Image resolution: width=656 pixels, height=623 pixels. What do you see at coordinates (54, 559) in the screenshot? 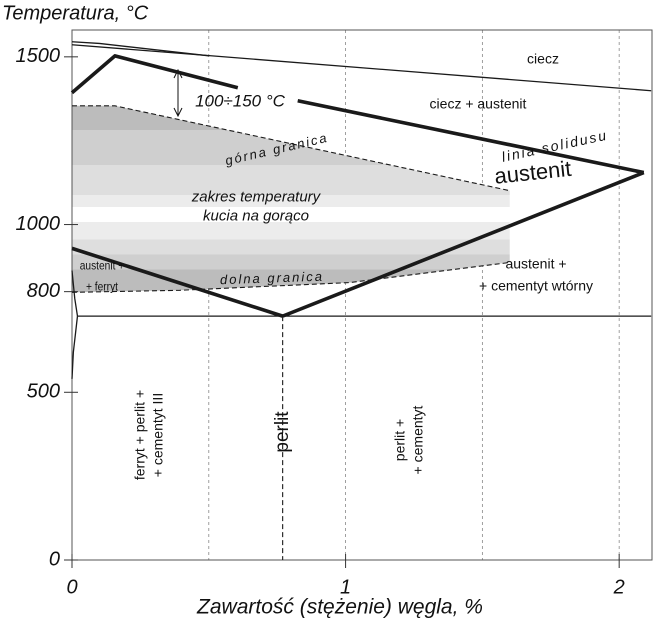
I see `y-tick-label: 0` at bounding box center [54, 559].